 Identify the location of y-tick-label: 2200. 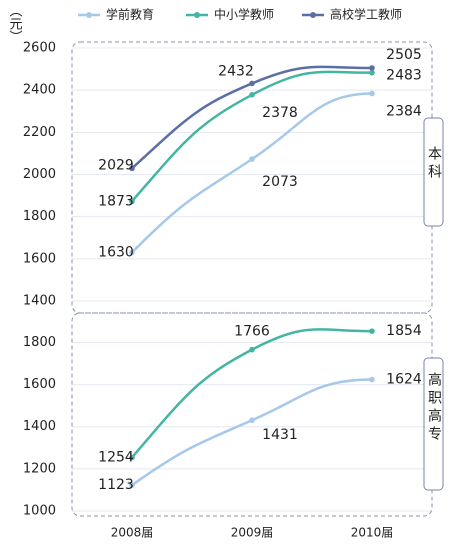
(39, 132).